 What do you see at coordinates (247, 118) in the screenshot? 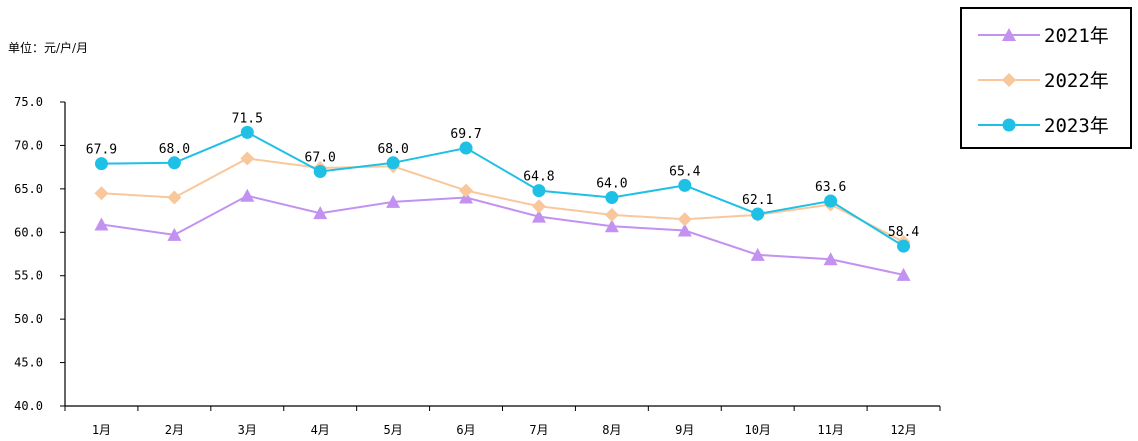
I see `data-label: 71.5` at bounding box center [247, 118].